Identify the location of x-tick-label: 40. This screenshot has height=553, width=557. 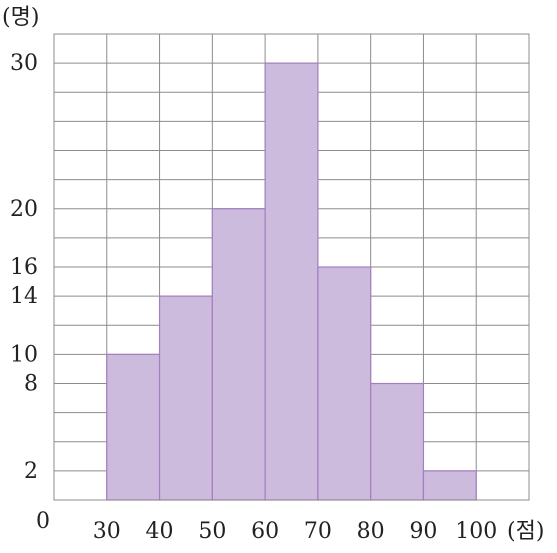
(160, 531).